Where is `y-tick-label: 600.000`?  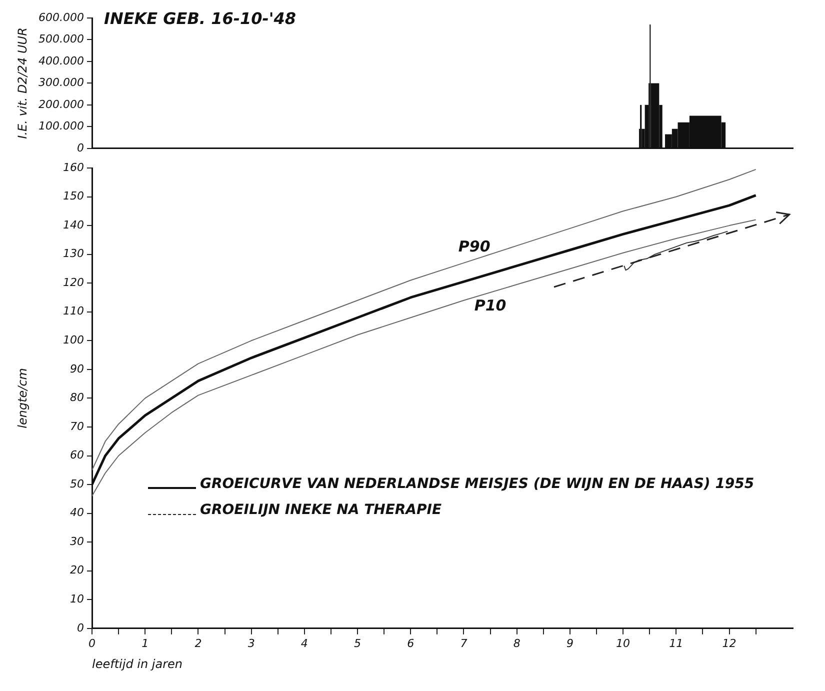
y-tick-label: 600.000 is located at coordinates (61, 17).